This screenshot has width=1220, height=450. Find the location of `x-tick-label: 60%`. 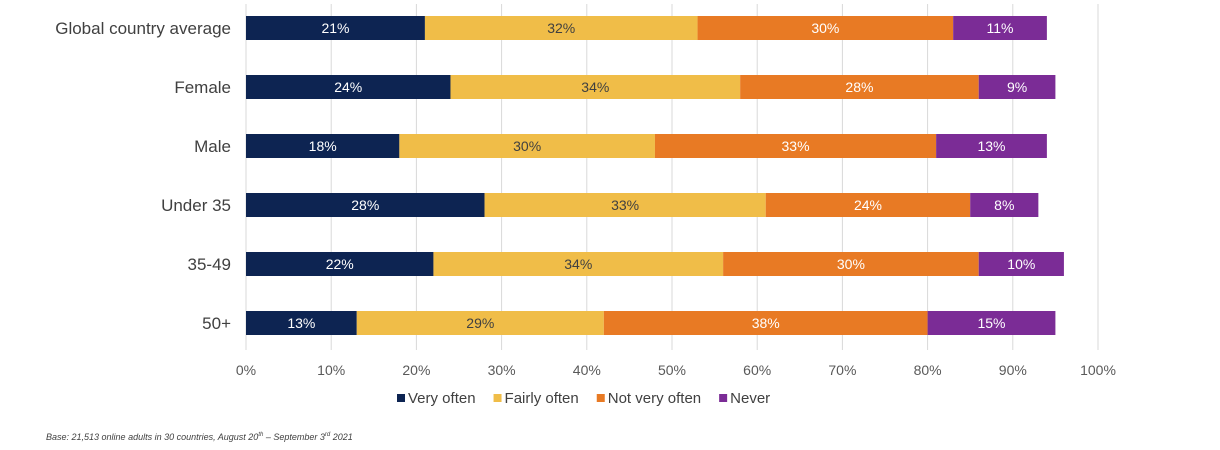

x-tick-label: 60% is located at coordinates (757, 370).